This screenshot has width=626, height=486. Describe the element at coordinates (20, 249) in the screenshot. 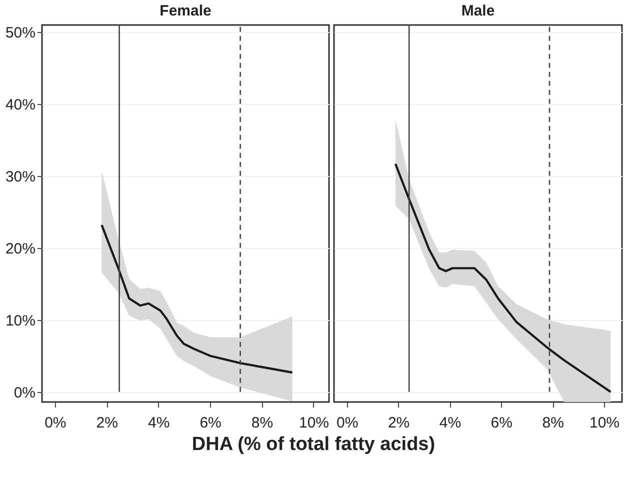

I see `y-tick-label: 20%` at that location.